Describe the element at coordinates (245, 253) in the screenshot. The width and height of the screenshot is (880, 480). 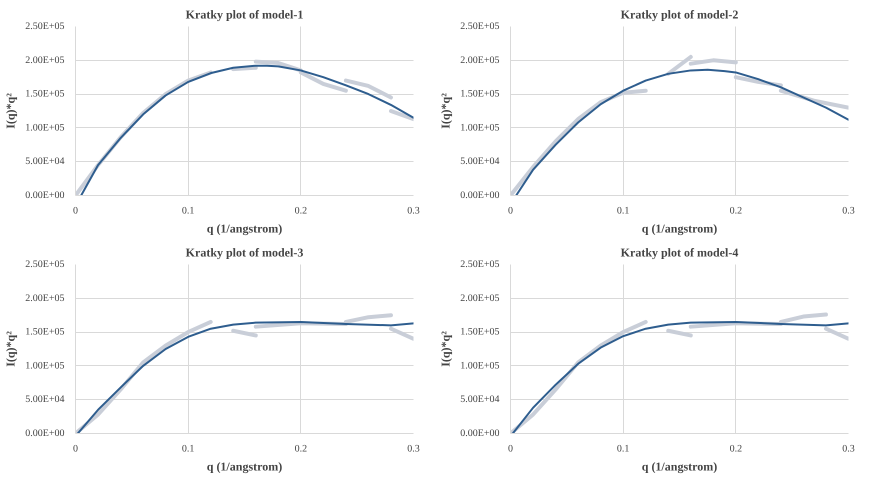
I see `chart-title: Kratky plot of model-3` at that location.